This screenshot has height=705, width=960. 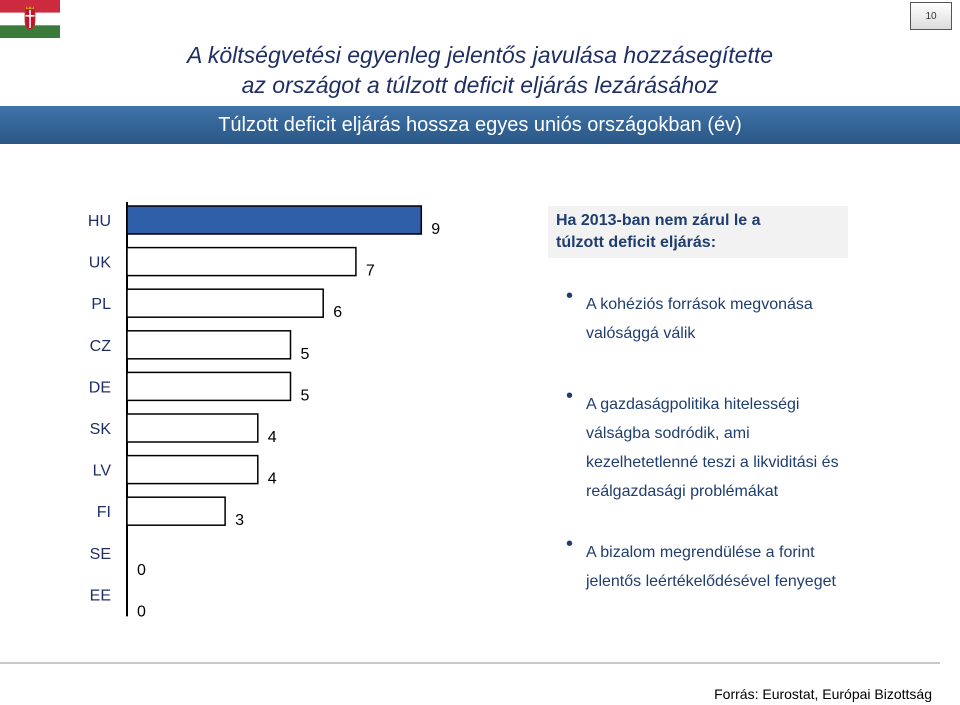 What do you see at coordinates (636, 242) in the screenshot?
I see `panel-heading-line-2: túlzott deficit eljárás:` at bounding box center [636, 242].